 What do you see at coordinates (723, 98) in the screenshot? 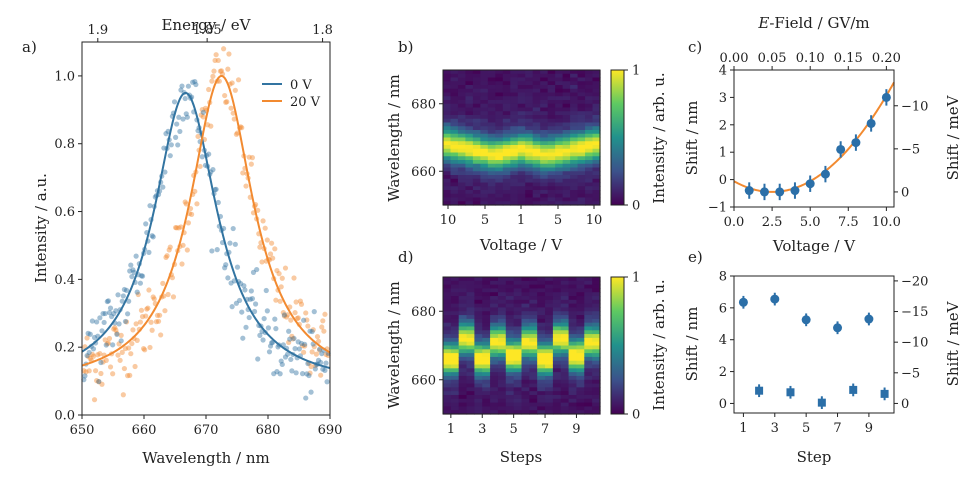
I see `c-y-tick-label: 3` at bounding box center [723, 98].